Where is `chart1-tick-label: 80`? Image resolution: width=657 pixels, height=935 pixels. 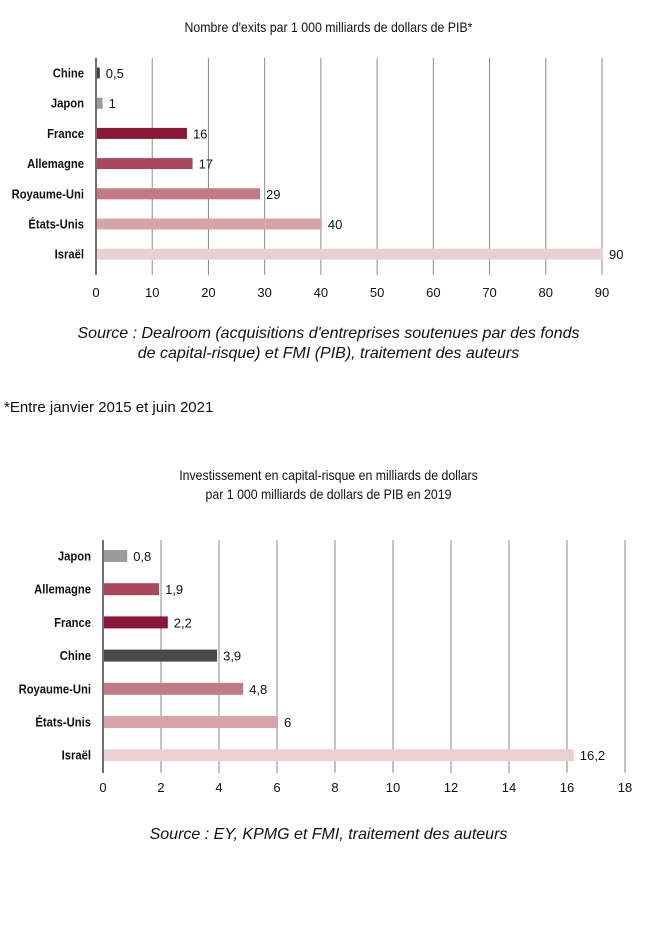 chart1-tick-label: 80 is located at coordinates (546, 292).